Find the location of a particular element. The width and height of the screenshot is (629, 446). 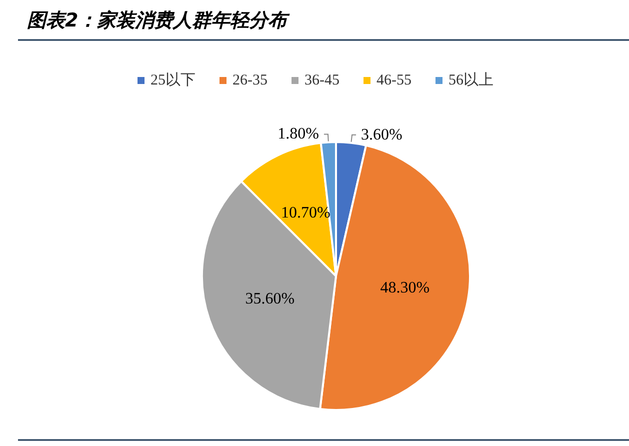

legend-label: 46-55 is located at coordinates (394, 80).